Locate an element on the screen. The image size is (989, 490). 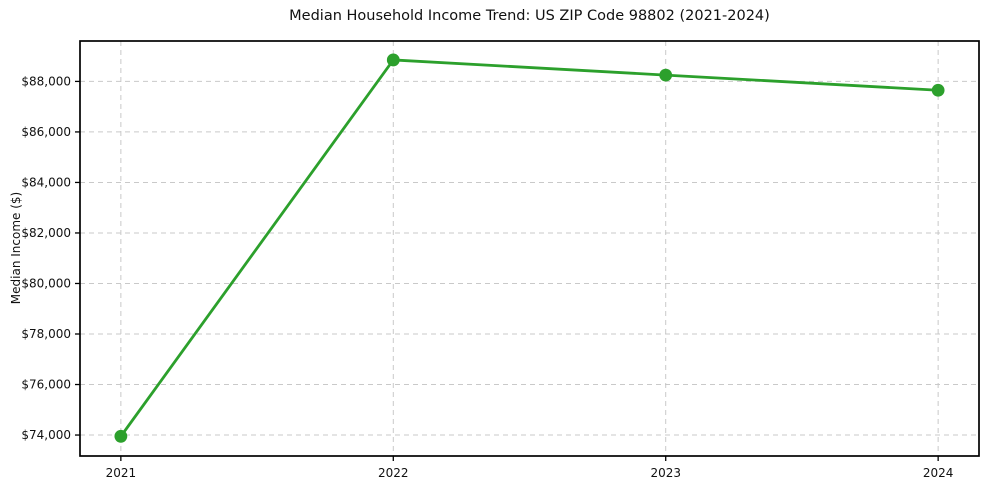
y-tick-label: $84,000 is located at coordinates (46, 182).